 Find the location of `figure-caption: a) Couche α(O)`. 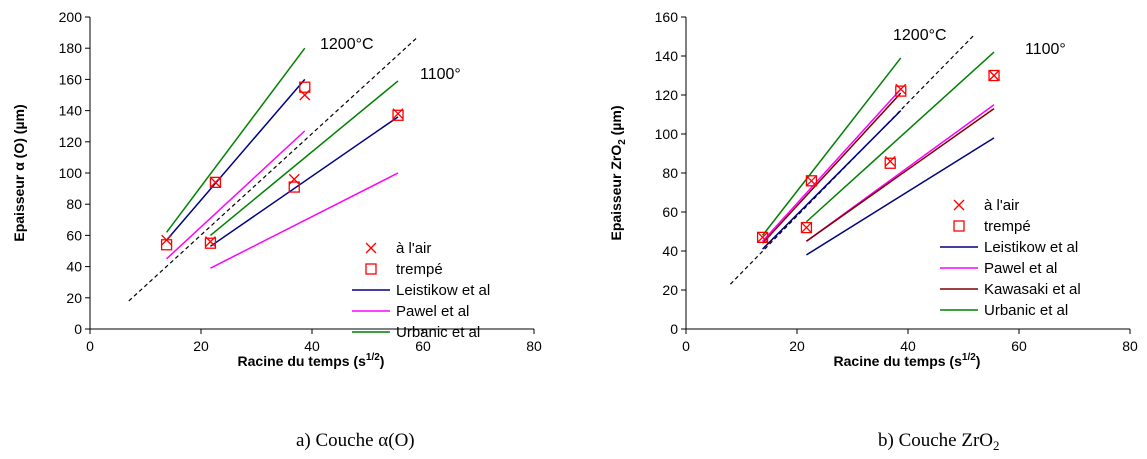

figure-caption: a) Couche α(O) is located at coordinates (355, 440).